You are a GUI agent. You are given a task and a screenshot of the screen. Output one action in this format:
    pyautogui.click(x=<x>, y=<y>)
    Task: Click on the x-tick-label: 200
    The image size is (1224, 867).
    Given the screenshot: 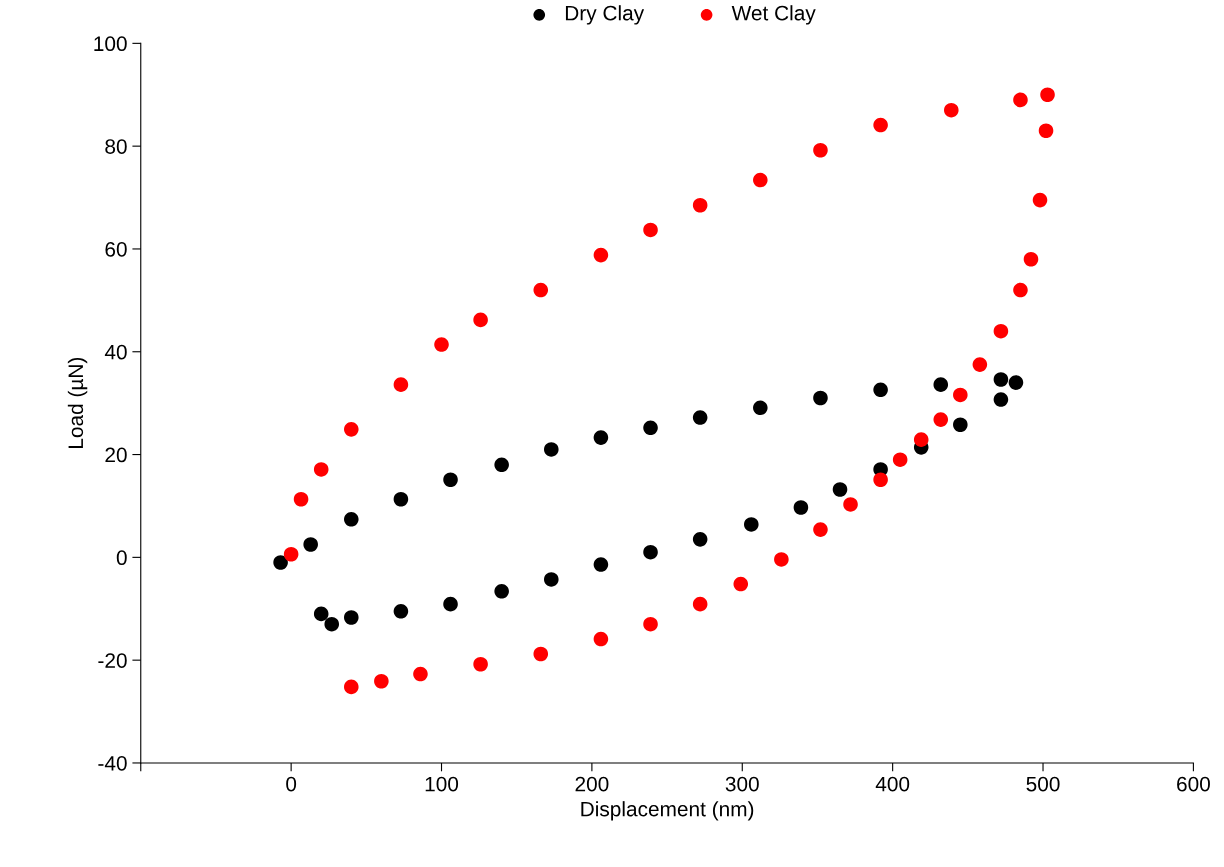 What is the action you would take?
    pyautogui.click(x=592, y=784)
    